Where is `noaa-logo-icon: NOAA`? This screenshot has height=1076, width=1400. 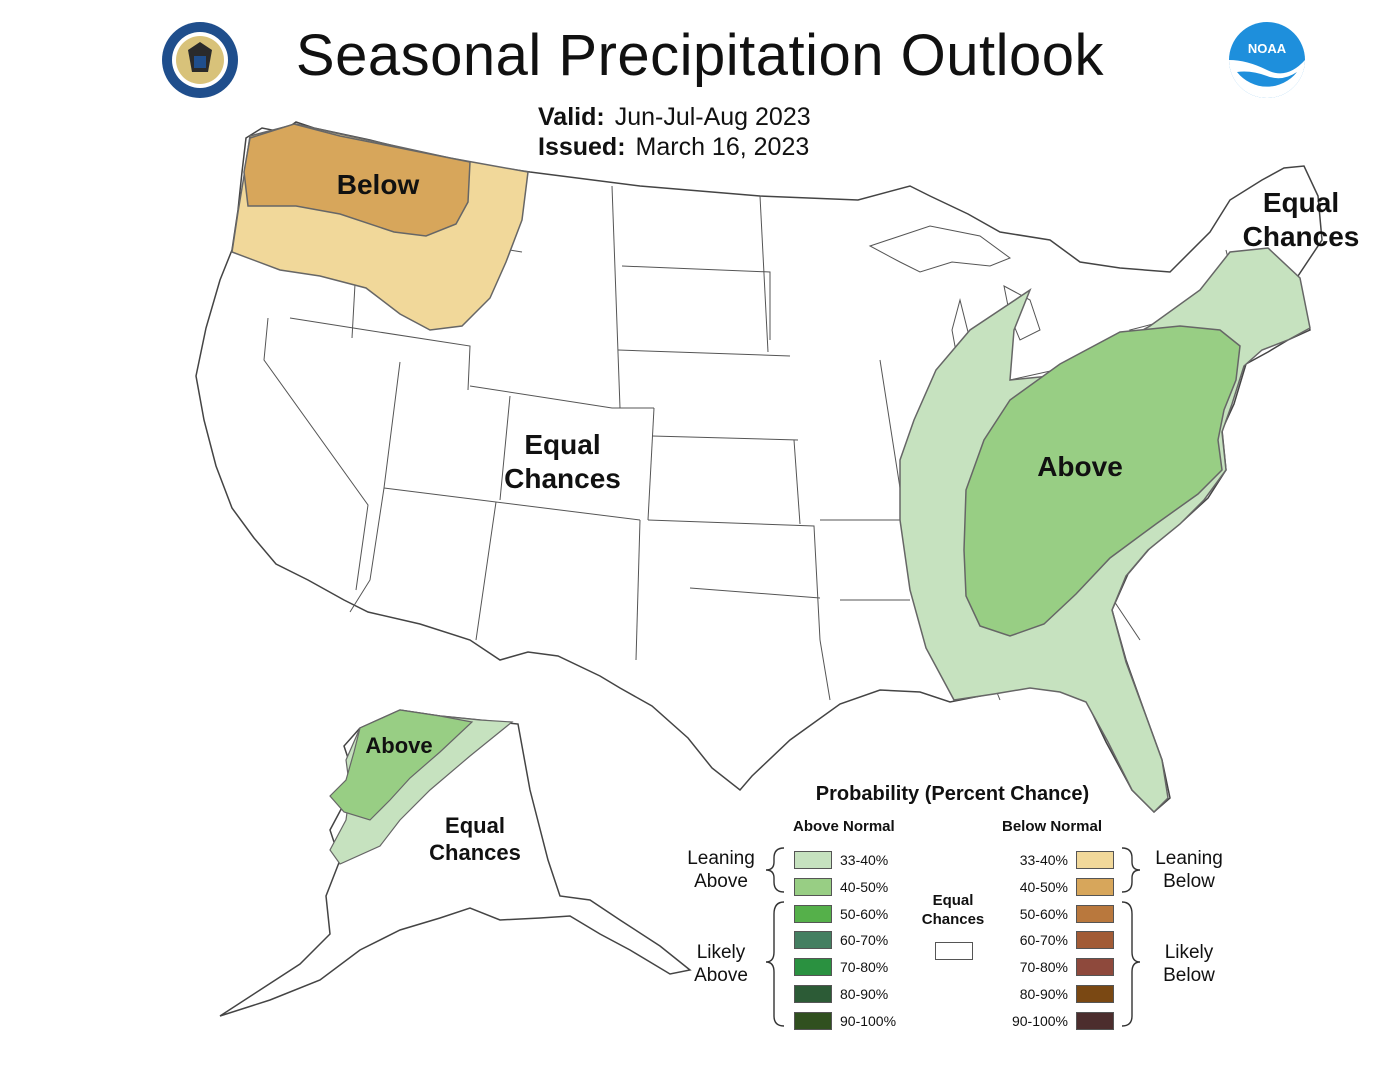 noaa-logo-icon: NOAA is located at coordinates (1267, 60).